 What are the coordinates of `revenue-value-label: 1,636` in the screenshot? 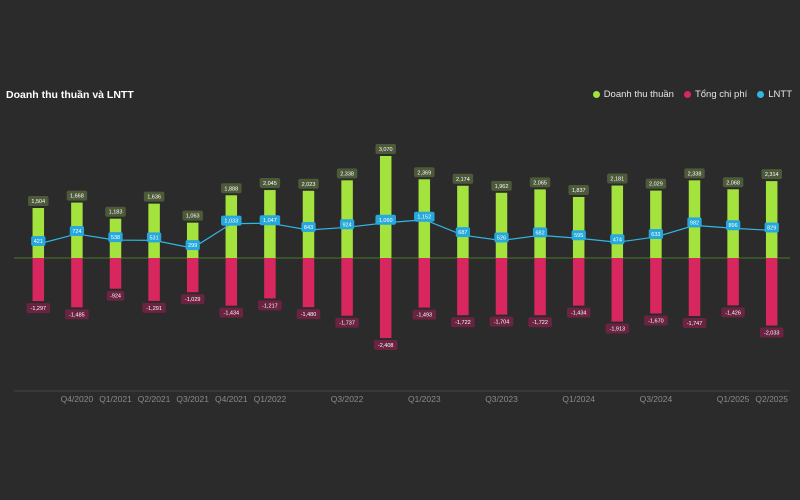 It's located at (154, 198).